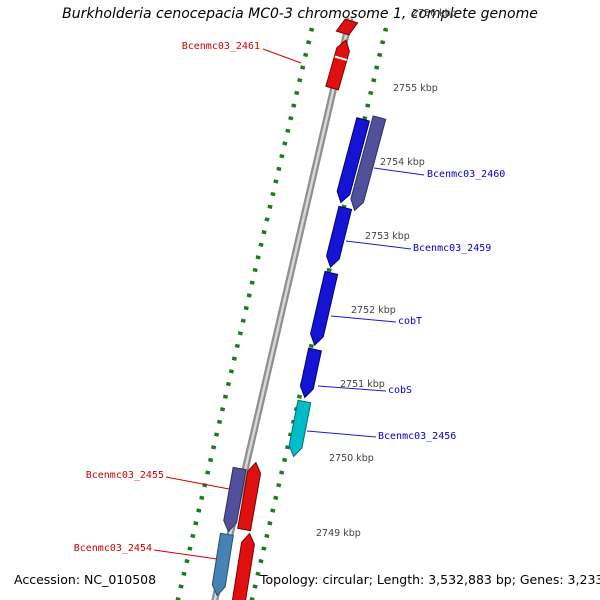  What do you see at coordinates (250, 496) in the screenshot?
I see `gene-arrow-red-bottom-a` at bounding box center [250, 496].